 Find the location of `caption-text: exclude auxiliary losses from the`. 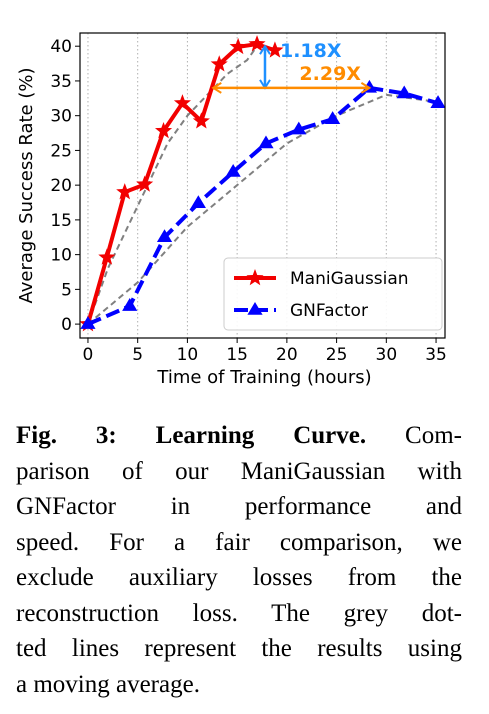

caption-text: exclude auxiliary losses from the is located at coordinates (239, 577).